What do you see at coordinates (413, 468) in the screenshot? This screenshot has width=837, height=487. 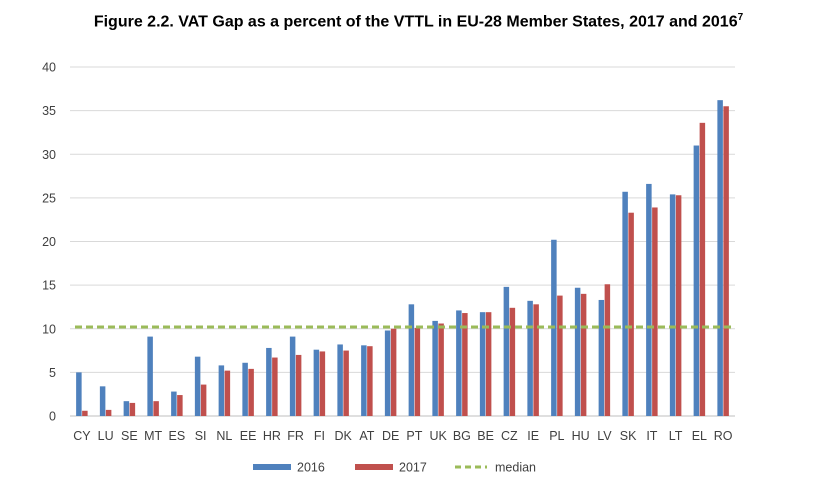 I see `legend-label-2017: 2017` at bounding box center [413, 468].